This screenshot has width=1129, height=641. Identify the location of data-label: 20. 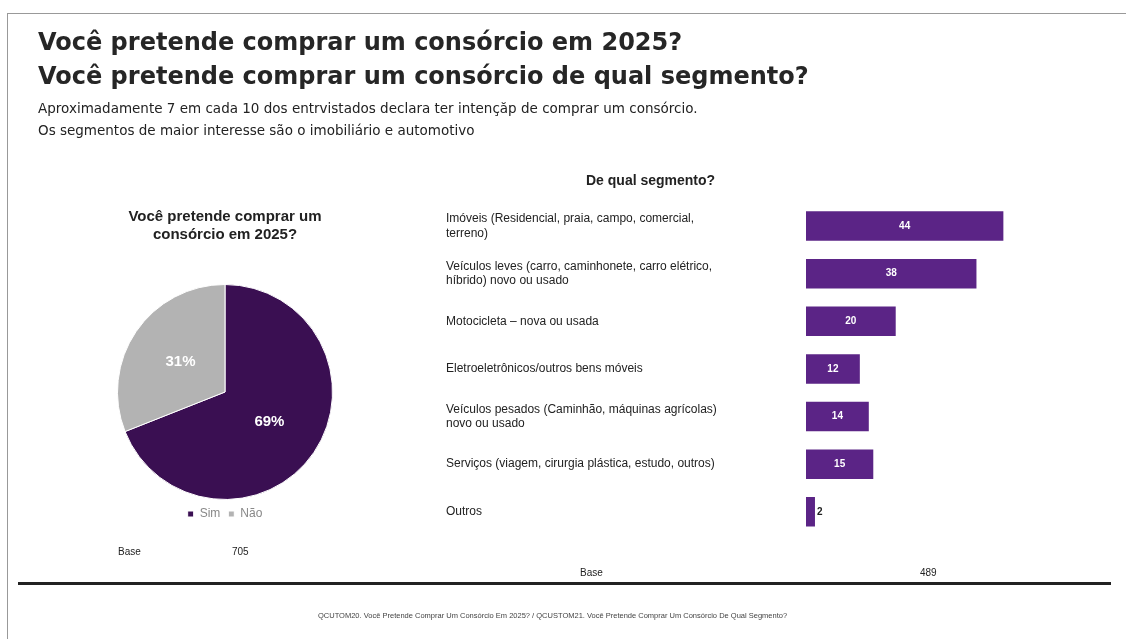
(851, 321).